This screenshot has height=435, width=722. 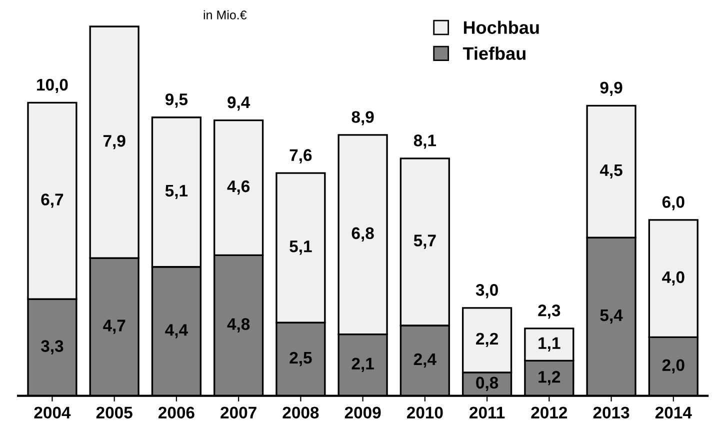 I want to click on data-label: 4,6, so click(x=238, y=187).